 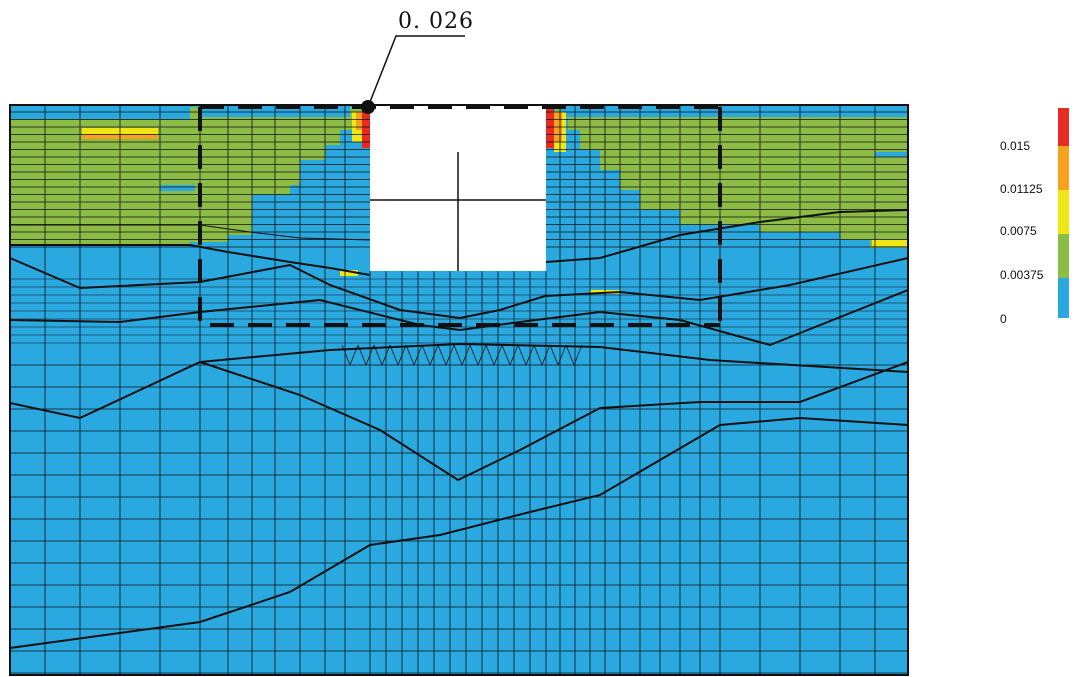 What do you see at coordinates (1063, 212) in the screenshot?
I see `legend-band-yellow` at bounding box center [1063, 212].